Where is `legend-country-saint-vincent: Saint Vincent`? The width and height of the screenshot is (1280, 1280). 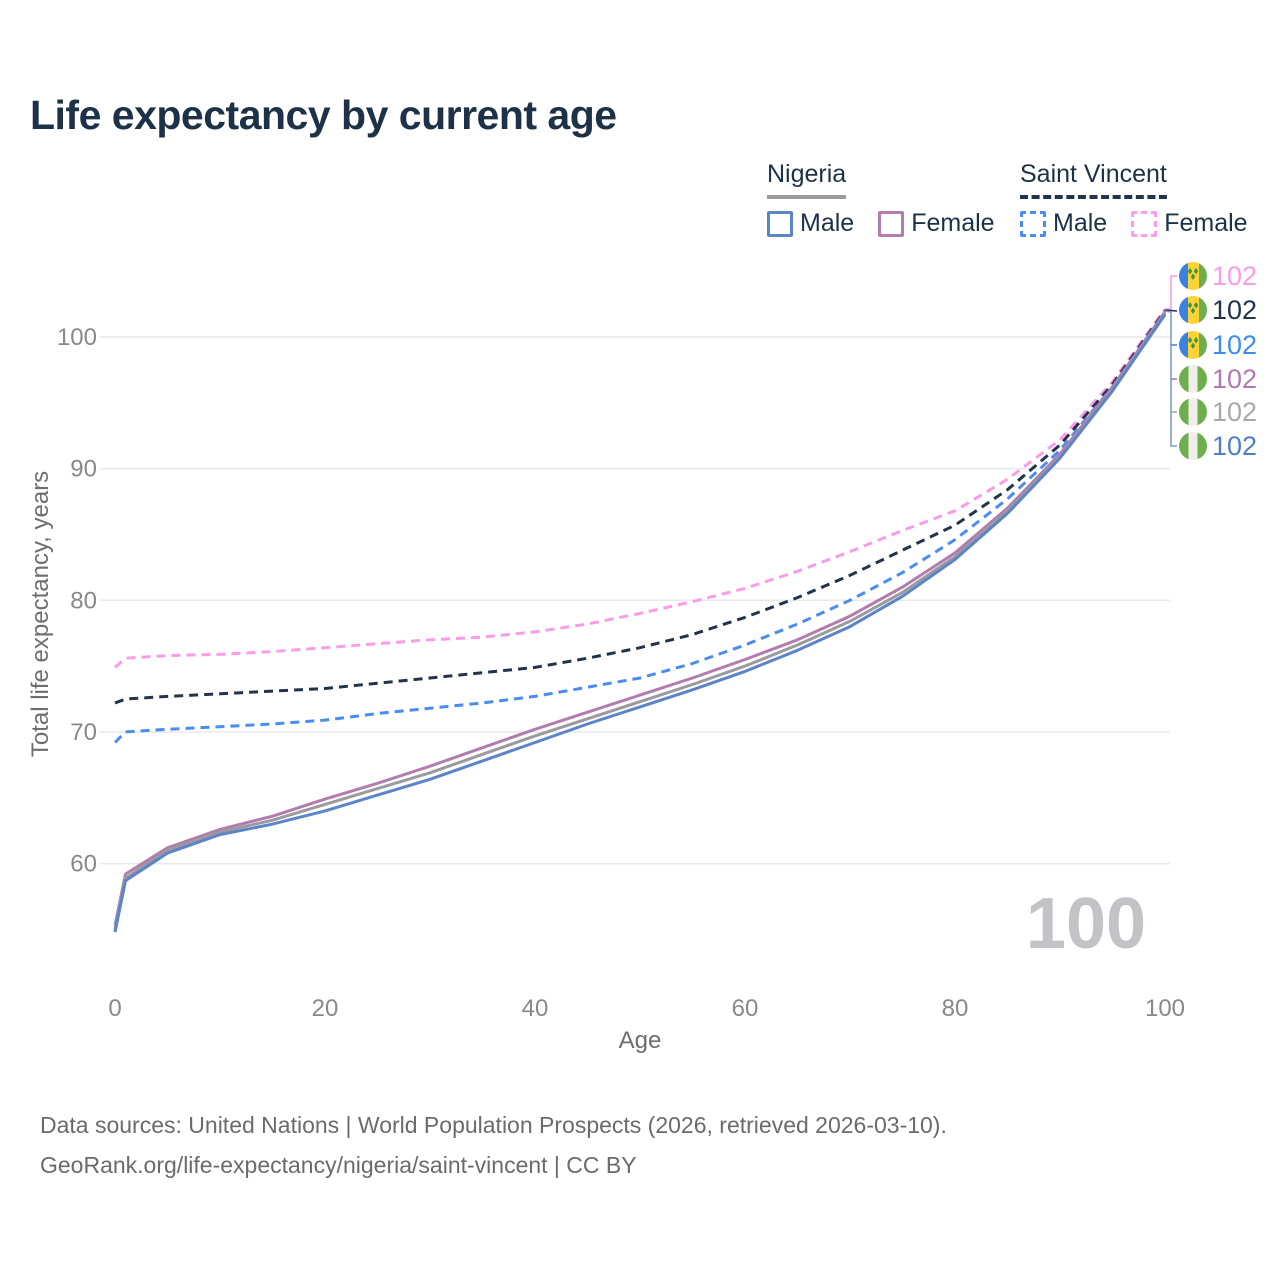
legend-country-saint-vincent: Saint Vincent is located at coordinates (1093, 179).